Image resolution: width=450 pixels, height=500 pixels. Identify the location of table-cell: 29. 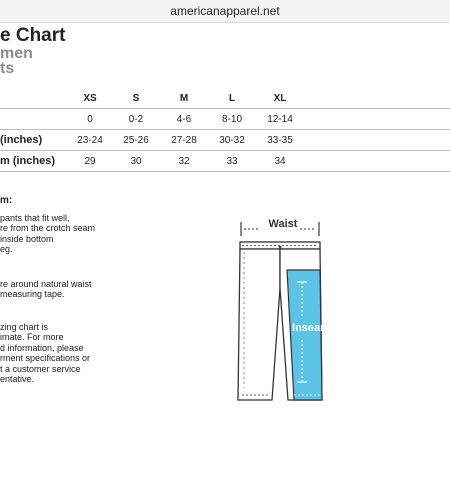
(90, 161).